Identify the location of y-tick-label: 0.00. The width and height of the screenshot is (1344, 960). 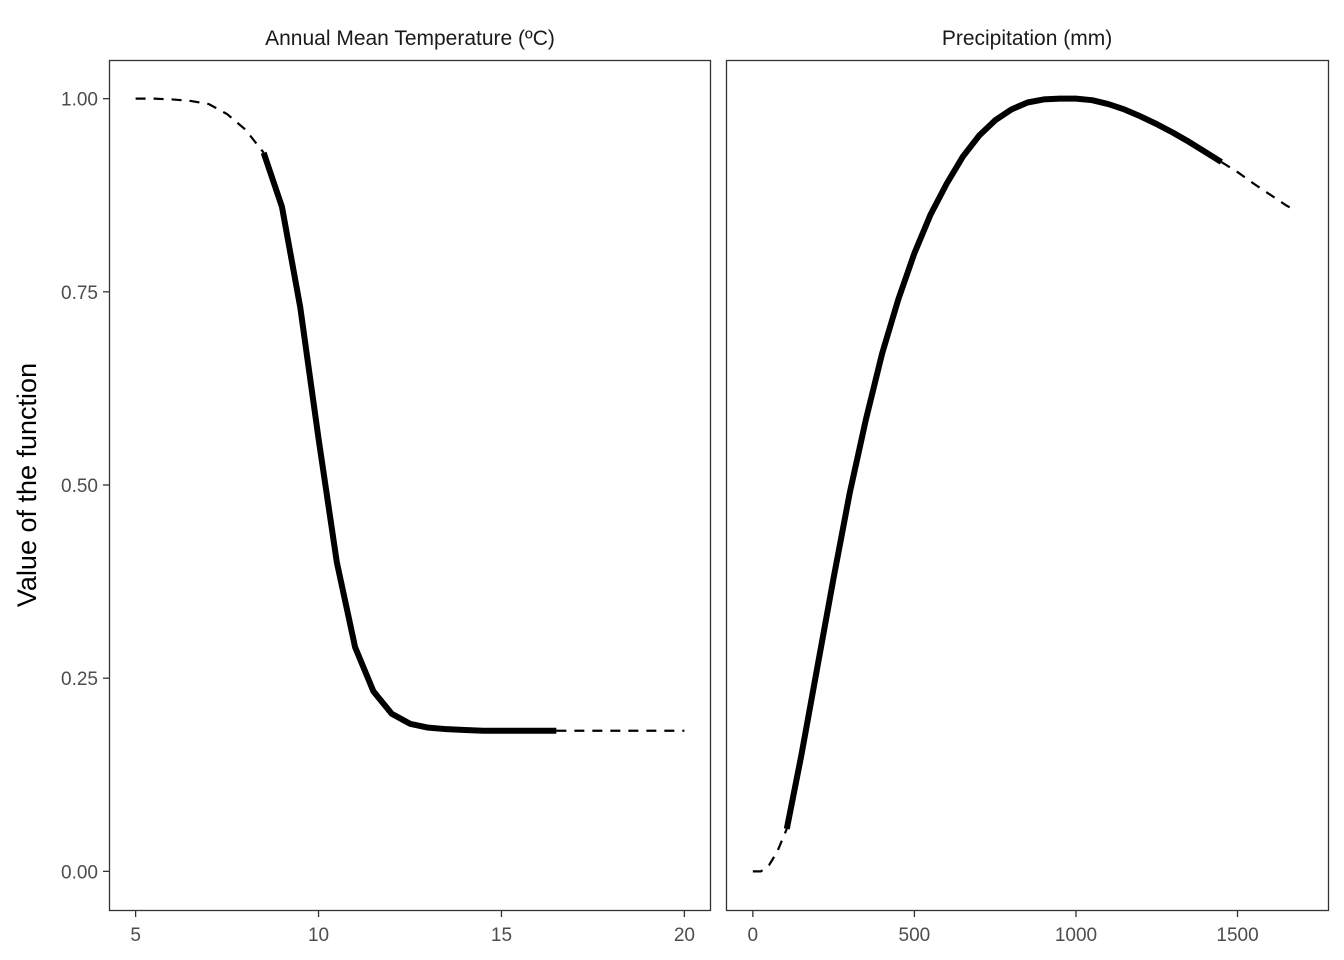
(79, 872).